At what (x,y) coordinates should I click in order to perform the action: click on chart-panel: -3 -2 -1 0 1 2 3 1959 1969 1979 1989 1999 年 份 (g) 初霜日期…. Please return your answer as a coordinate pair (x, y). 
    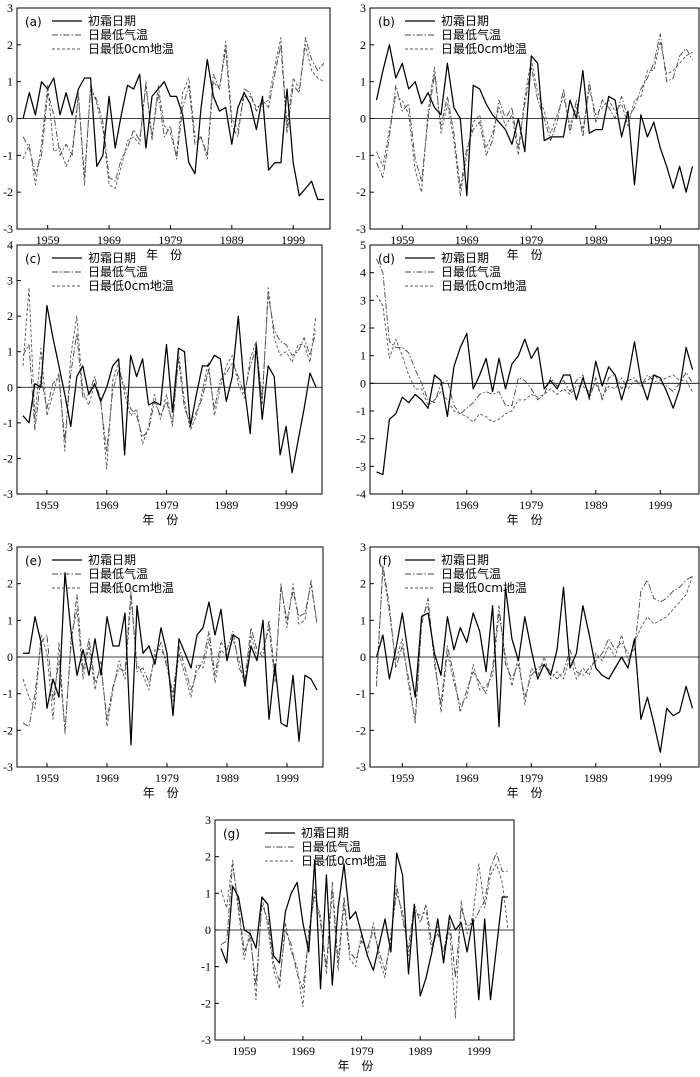
    Looking at the image, I should click on (358, 943).